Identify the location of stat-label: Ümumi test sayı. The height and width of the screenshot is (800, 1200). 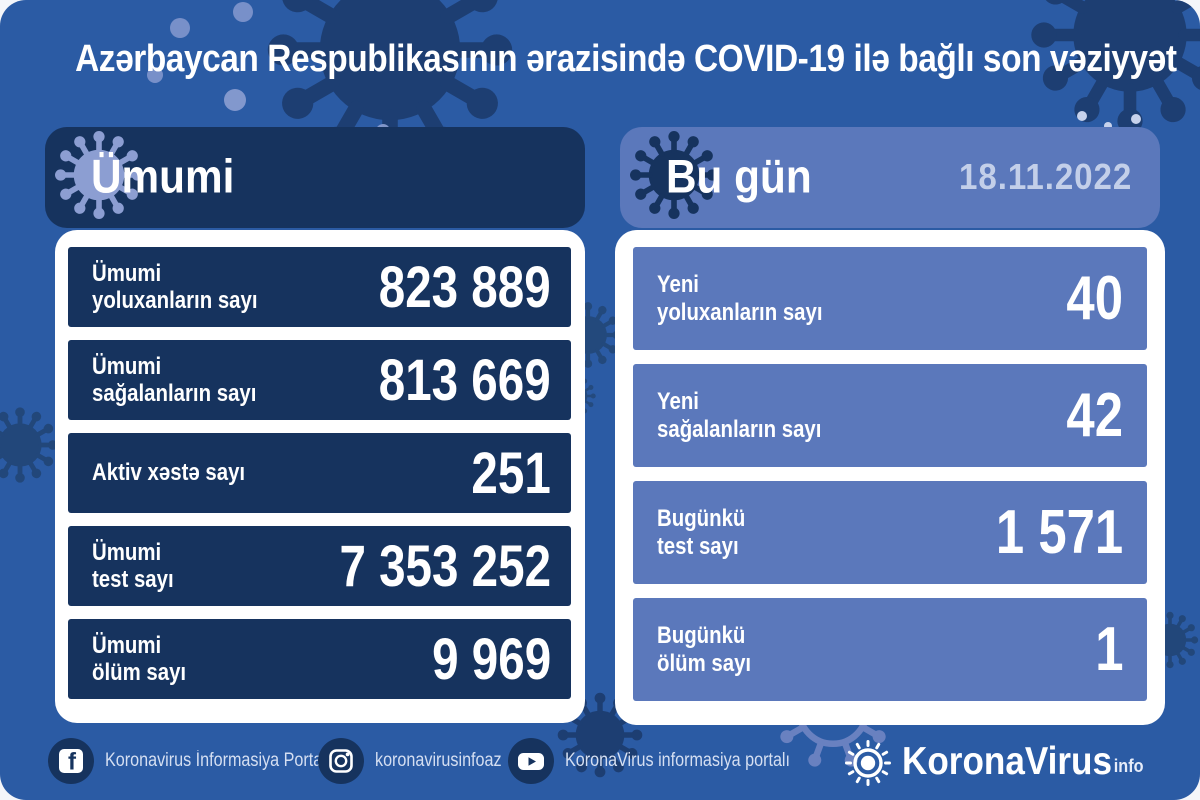
(133, 565).